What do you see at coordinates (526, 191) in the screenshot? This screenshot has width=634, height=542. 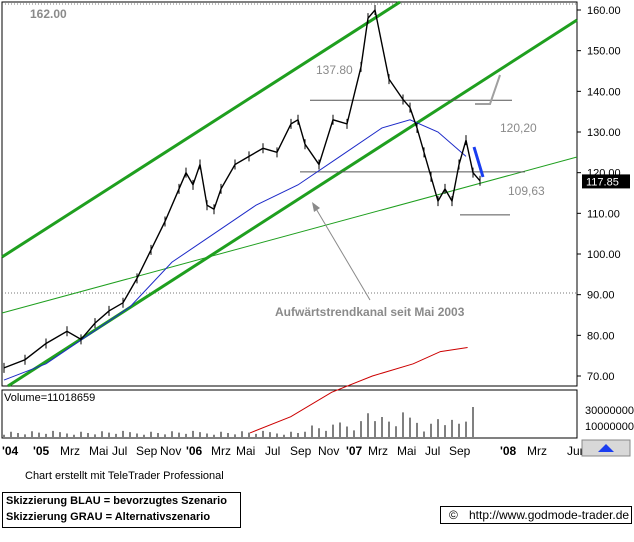 I see `annotation-level-low: 109,63` at bounding box center [526, 191].